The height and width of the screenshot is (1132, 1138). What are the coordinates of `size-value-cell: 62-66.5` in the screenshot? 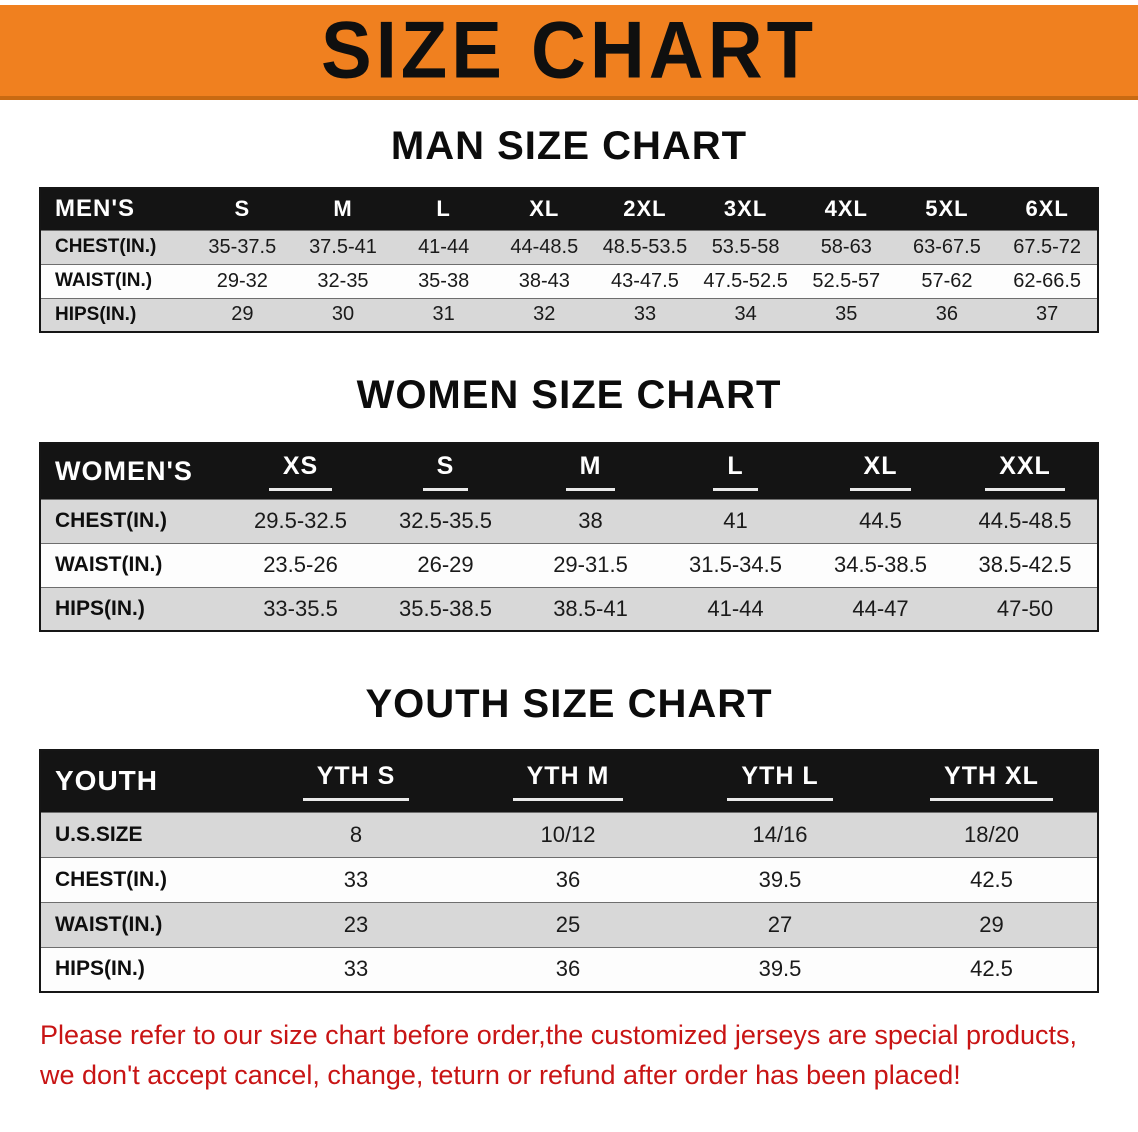 It's located at (1047, 280).